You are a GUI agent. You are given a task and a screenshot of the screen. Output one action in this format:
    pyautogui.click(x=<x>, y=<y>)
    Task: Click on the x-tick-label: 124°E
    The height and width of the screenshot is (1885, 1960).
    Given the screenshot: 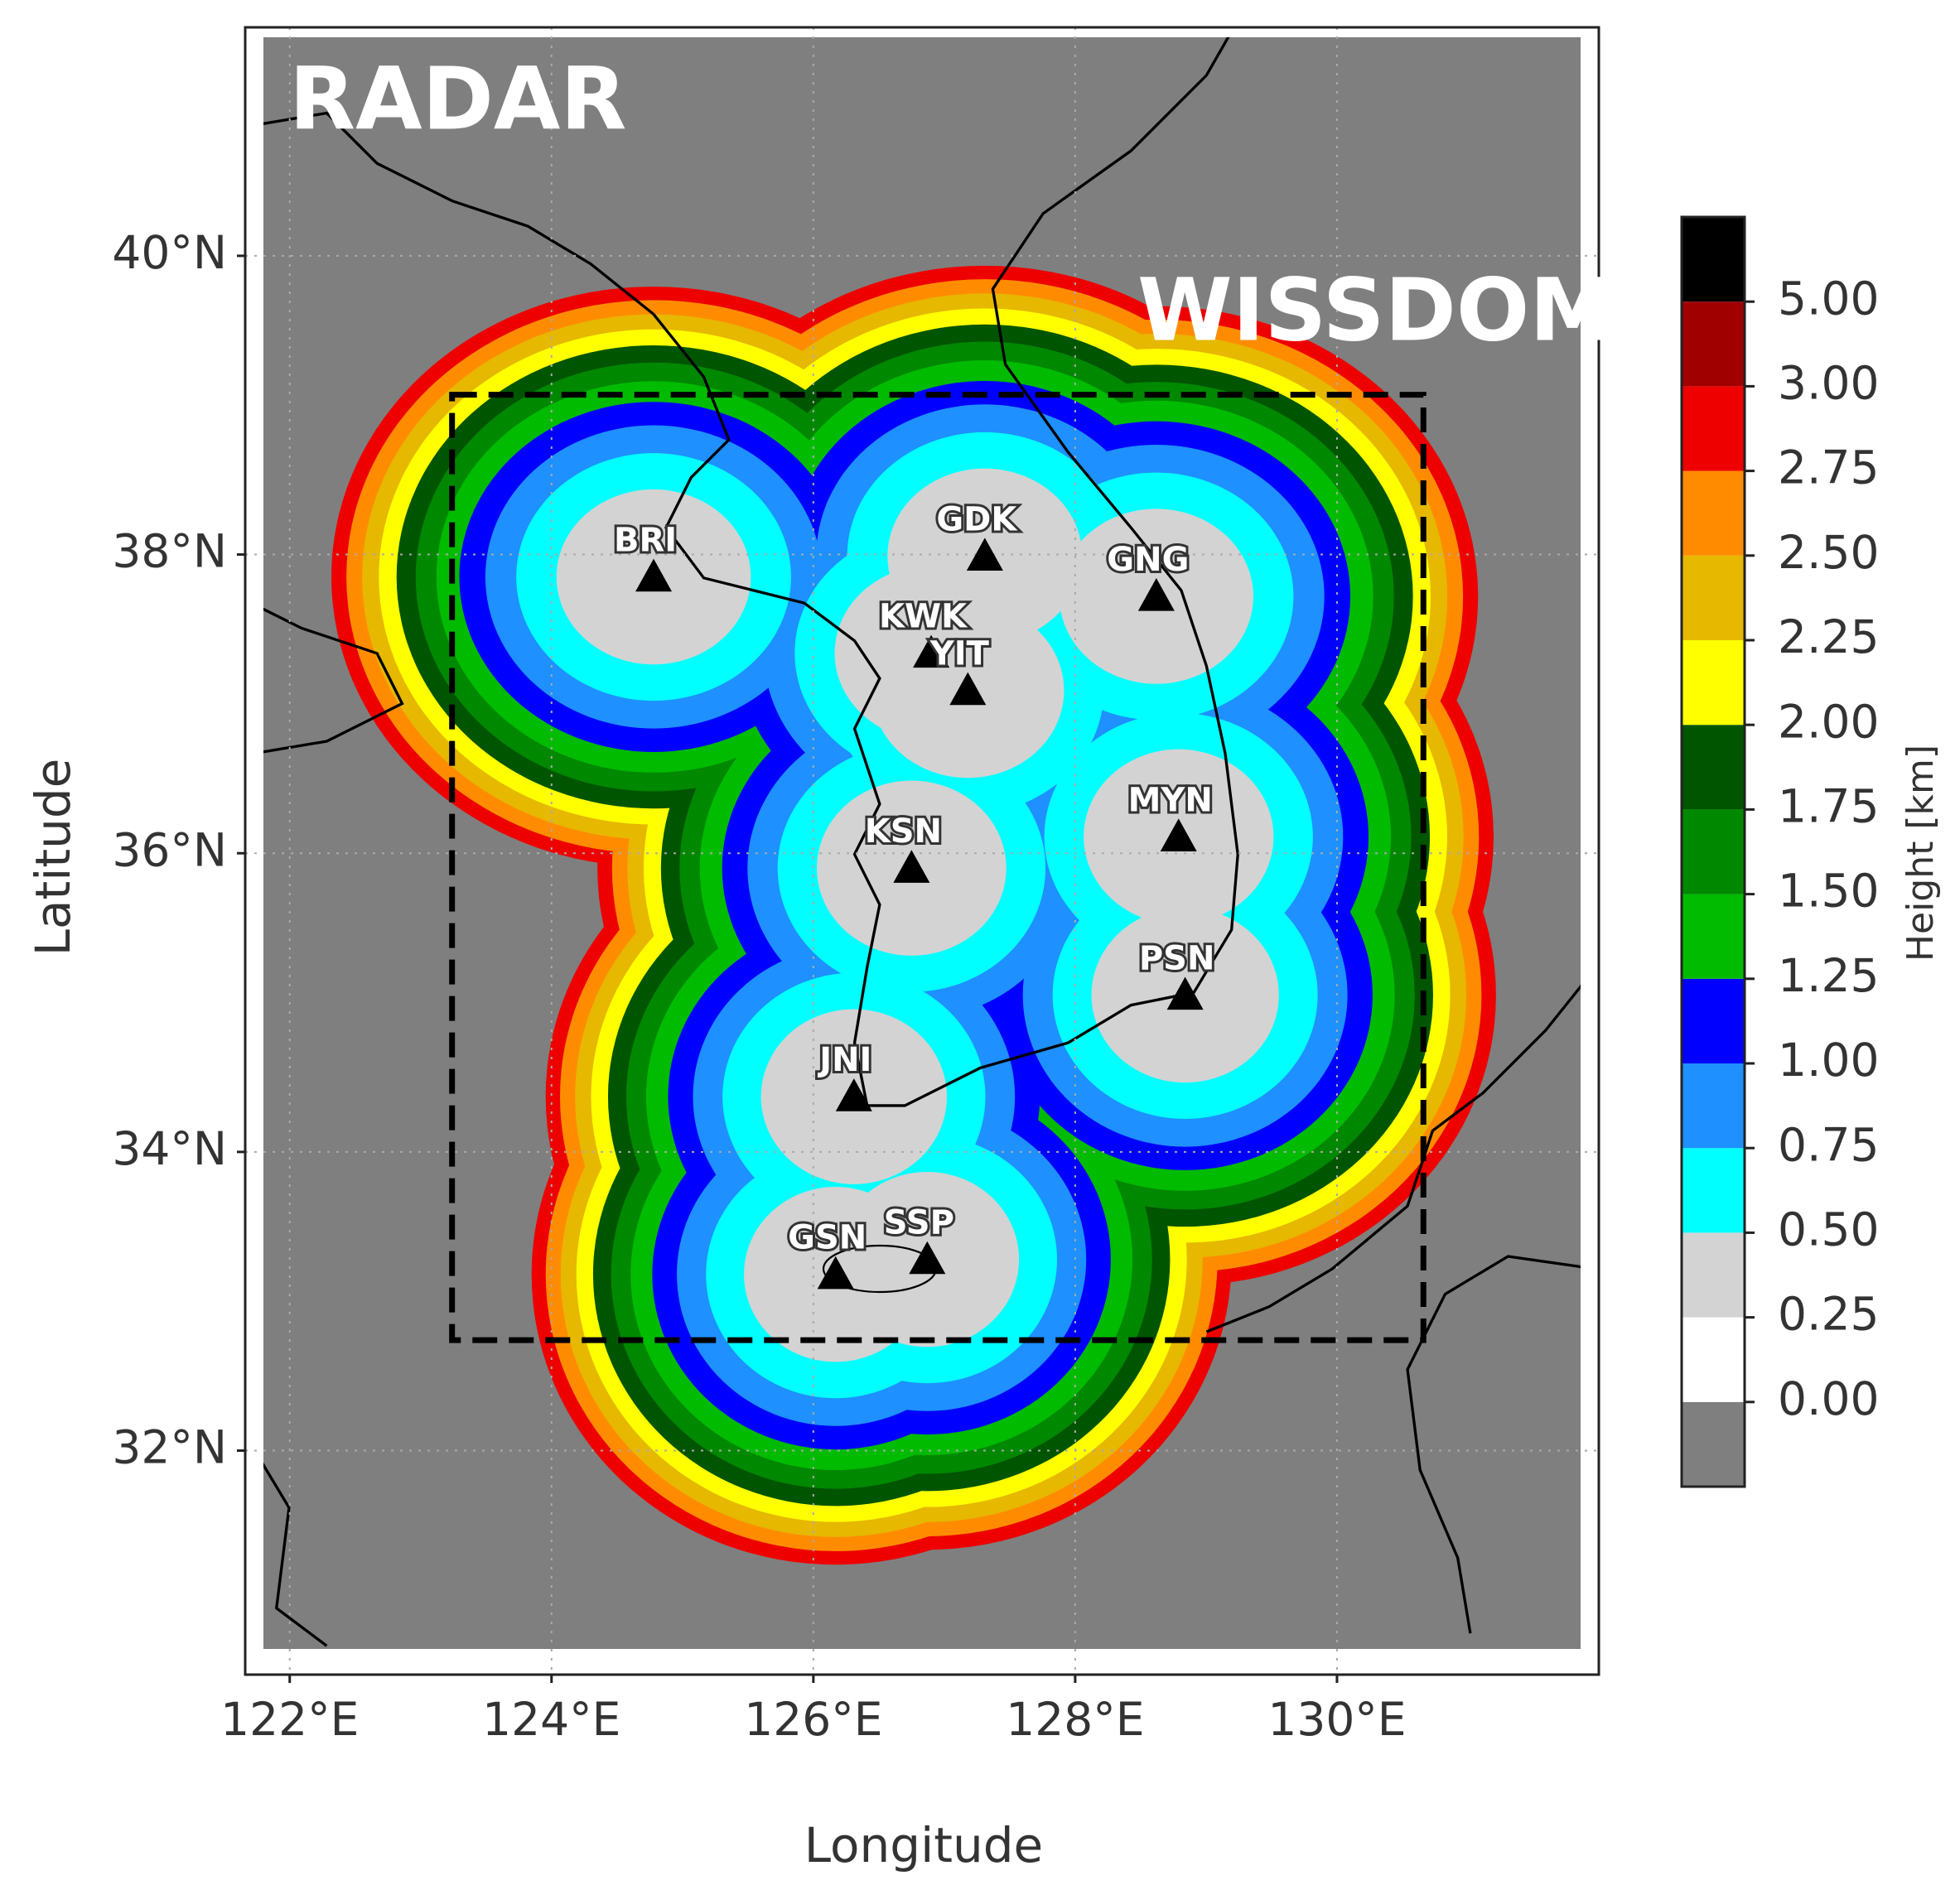 What is the action you would take?
    pyautogui.click(x=551, y=1720)
    